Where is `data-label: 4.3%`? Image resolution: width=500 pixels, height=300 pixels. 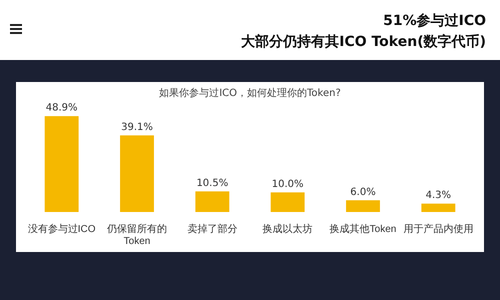 data-label: 4.3% is located at coordinates (439, 196).